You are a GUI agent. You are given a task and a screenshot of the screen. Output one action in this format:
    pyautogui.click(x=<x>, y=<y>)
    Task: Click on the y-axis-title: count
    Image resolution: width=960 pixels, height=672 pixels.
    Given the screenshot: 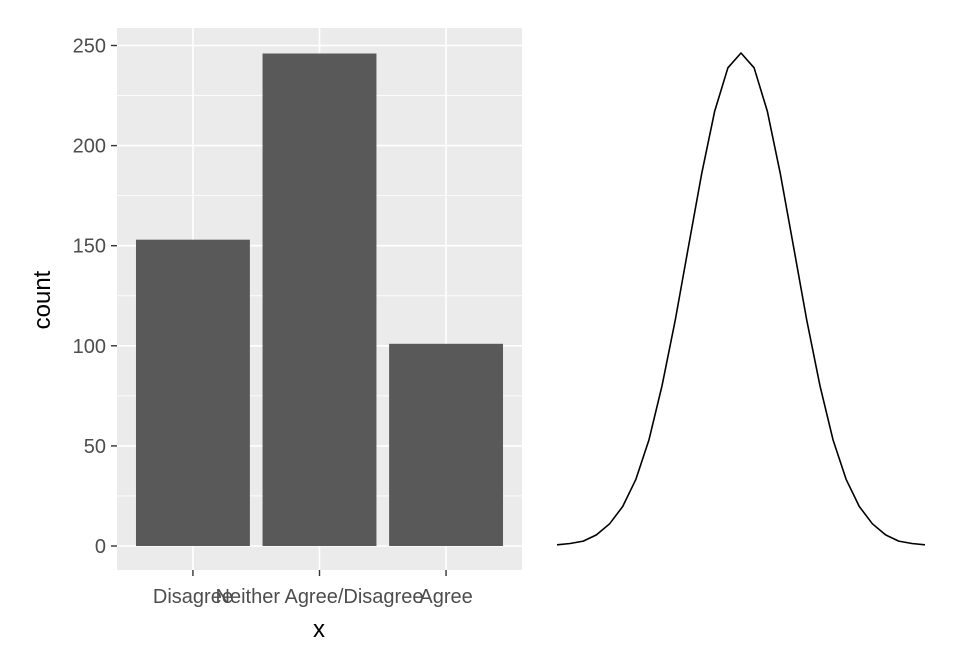 What is the action you would take?
    pyautogui.click(x=42, y=299)
    